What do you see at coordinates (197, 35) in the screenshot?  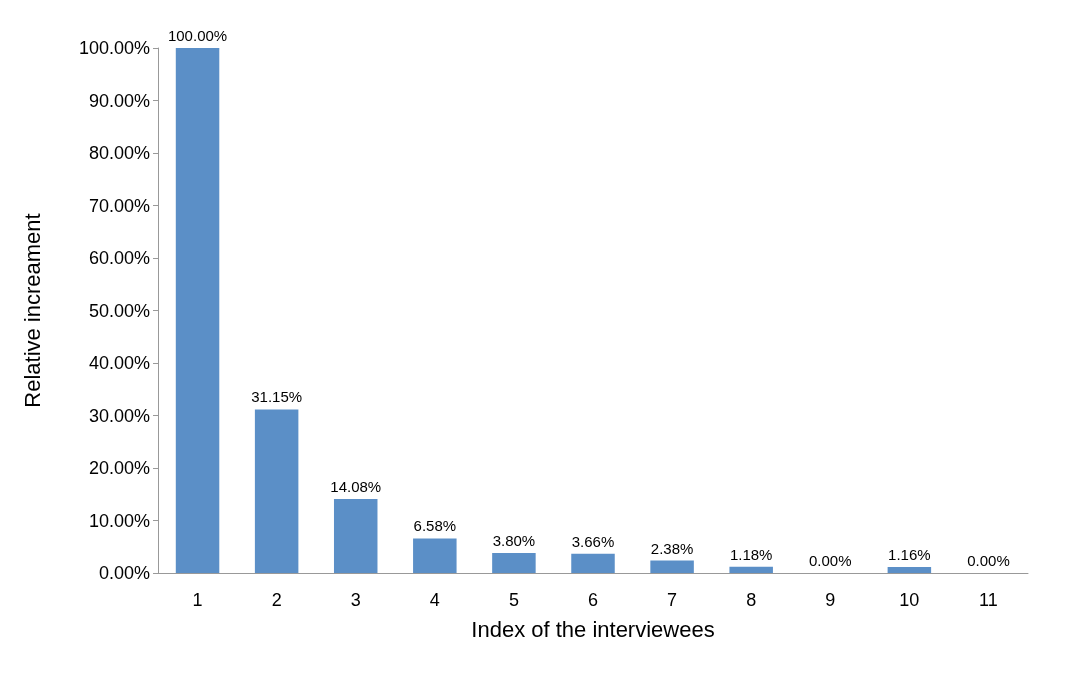 I see `data-label: 100.00%` at bounding box center [197, 35].